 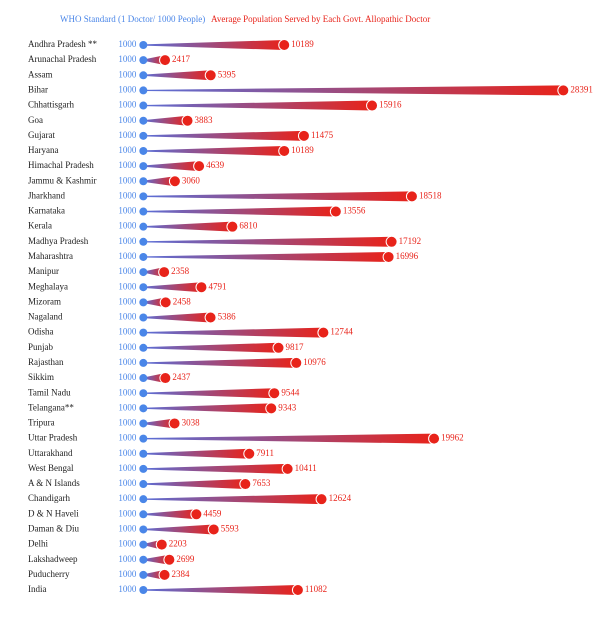 What do you see at coordinates (41, 423) in the screenshot?
I see `category-label: Tripura` at bounding box center [41, 423].